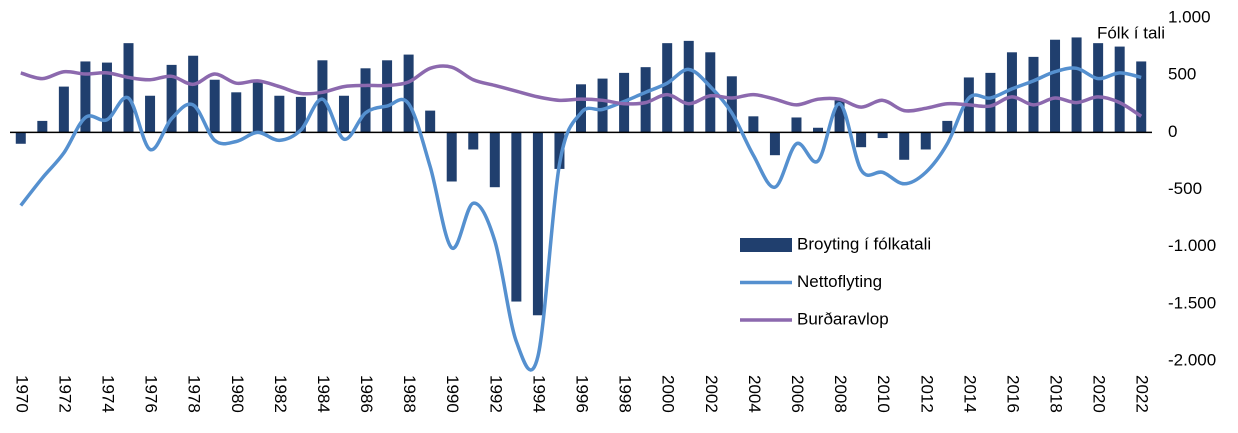 The width and height of the screenshot is (1238, 433). Describe the element at coordinates (1099, 394) in the screenshot. I see `x-tick-label: 2020` at that location.